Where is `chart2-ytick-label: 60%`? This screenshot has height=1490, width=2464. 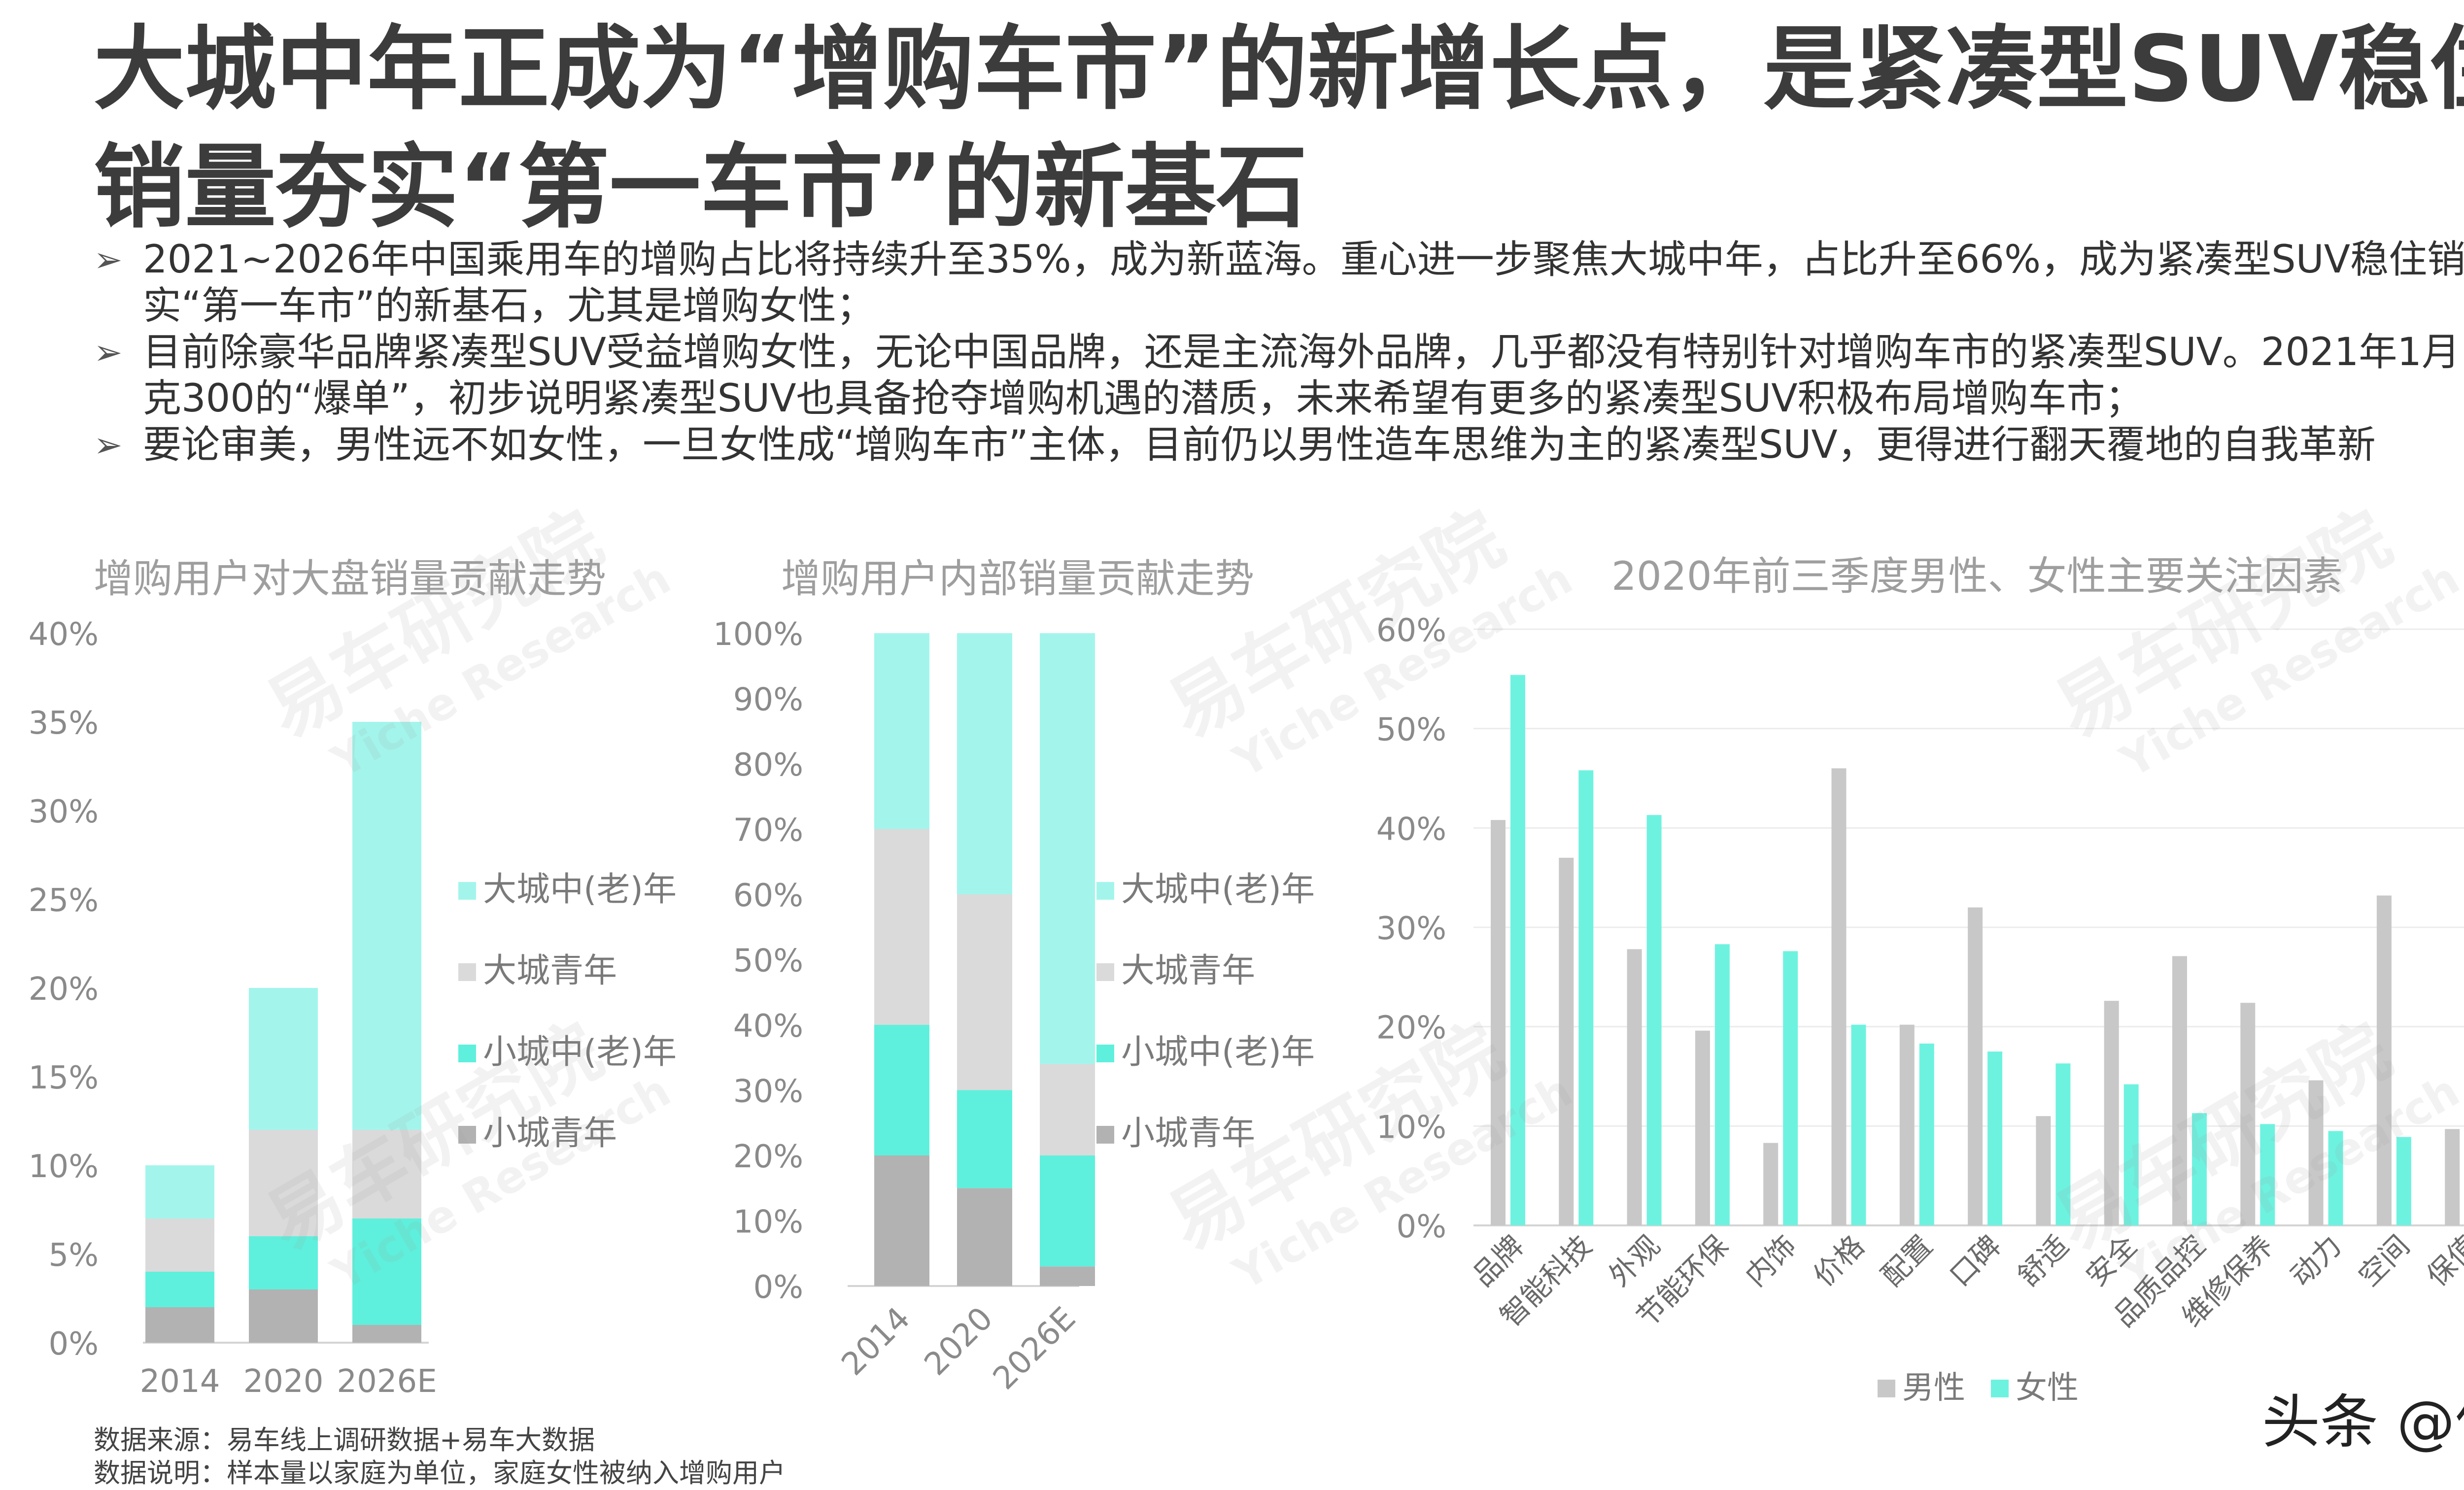
chart2-ytick-label: 60% is located at coordinates (768, 896).